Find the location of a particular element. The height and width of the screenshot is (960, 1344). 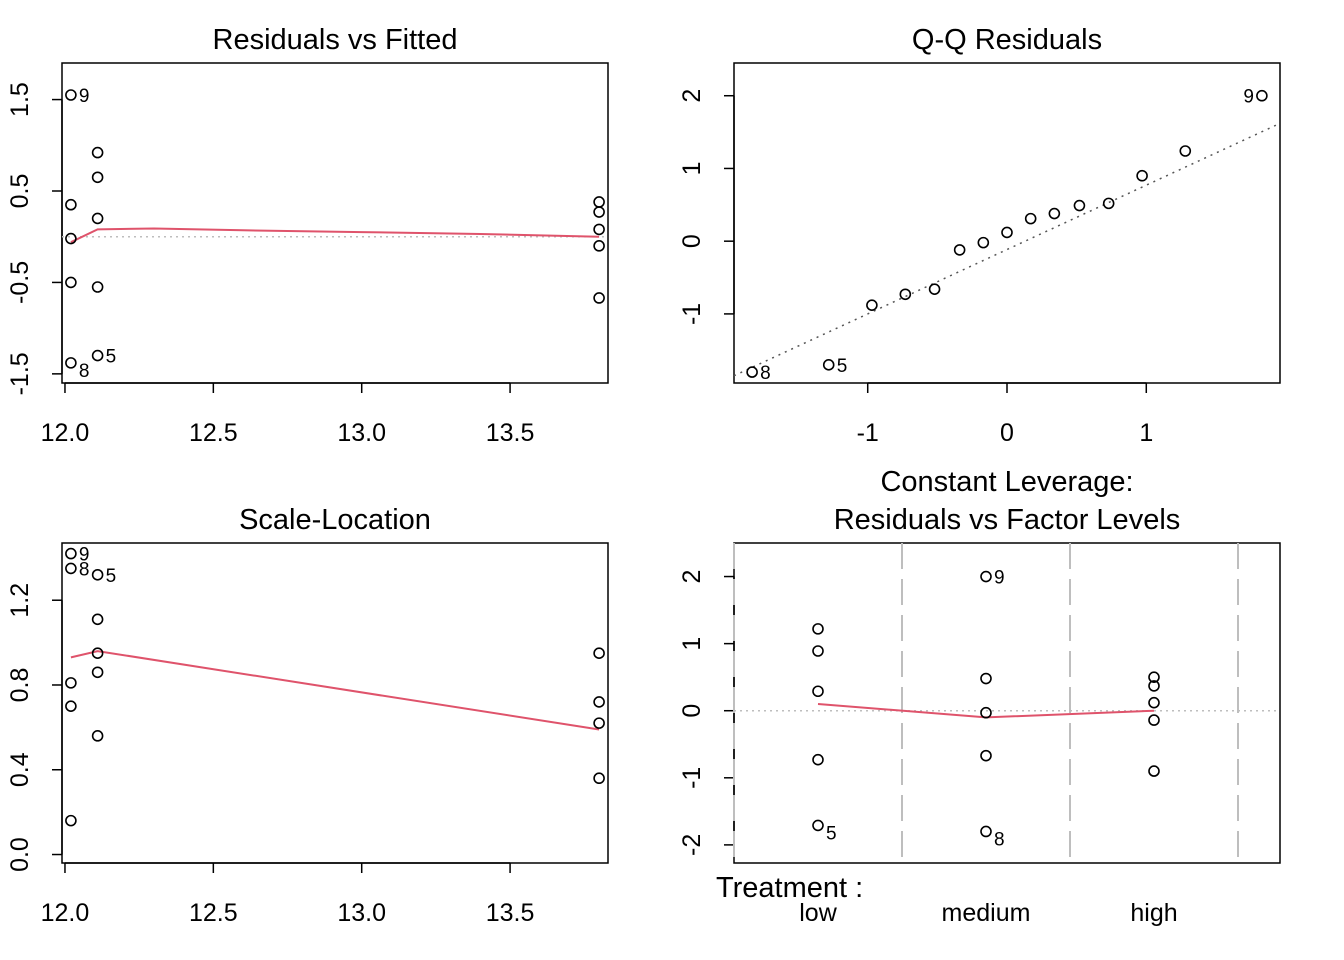

x-tick-label: 13.5 is located at coordinates (510, 433).